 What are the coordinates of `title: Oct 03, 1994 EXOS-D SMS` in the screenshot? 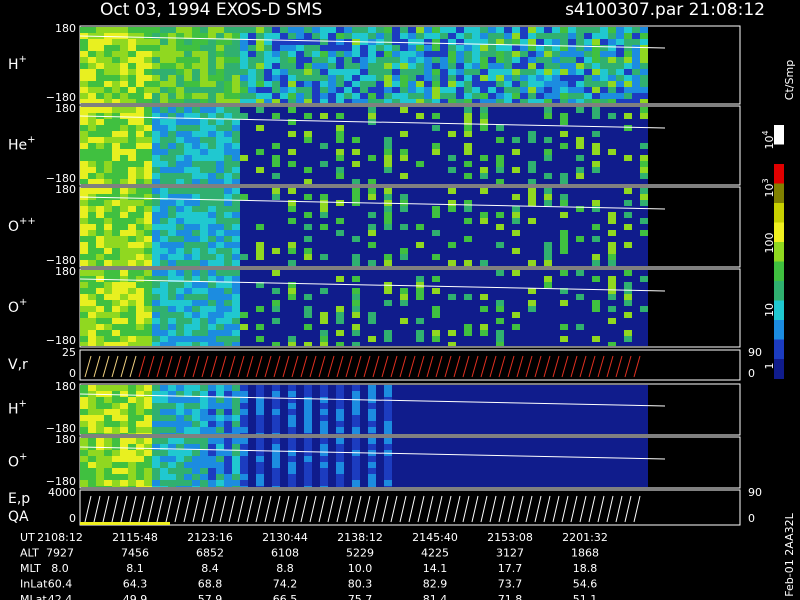 It's located at (211, 10).